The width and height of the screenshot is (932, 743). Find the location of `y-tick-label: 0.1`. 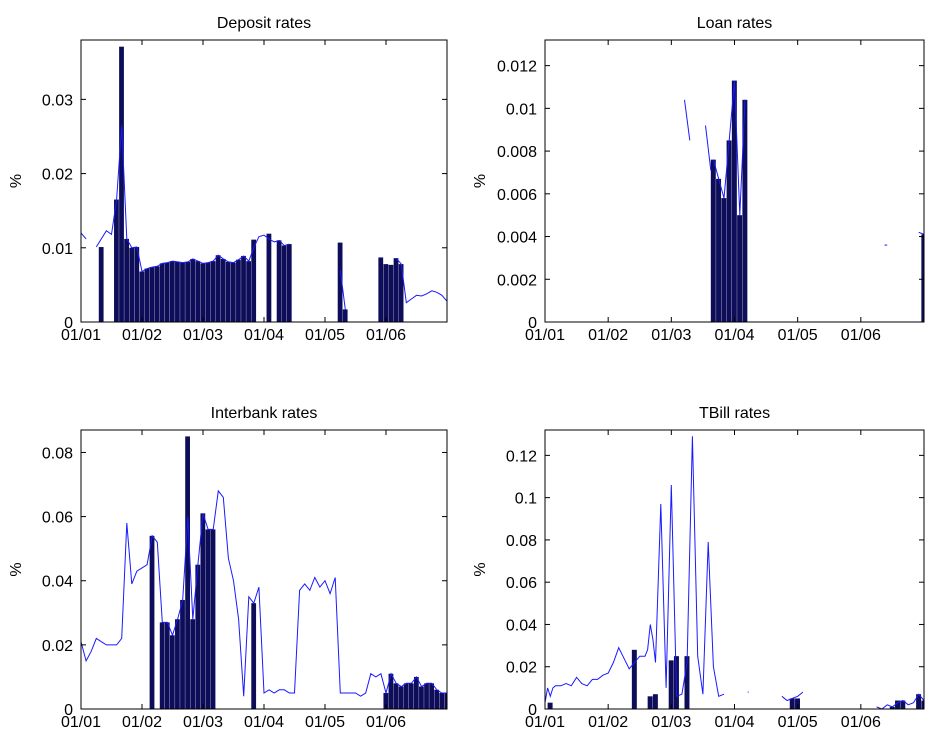

y-tick-label: 0.1 is located at coordinates (526, 499).